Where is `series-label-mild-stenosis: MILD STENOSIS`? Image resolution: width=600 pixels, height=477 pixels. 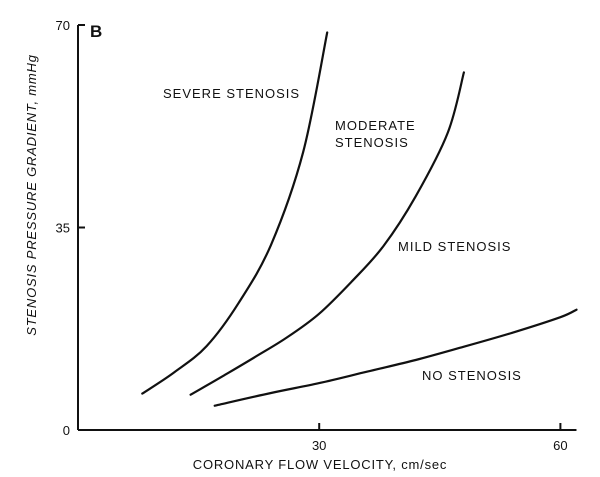
series-label-mild-stenosis: MILD STENOSIS is located at coordinates (454, 246).